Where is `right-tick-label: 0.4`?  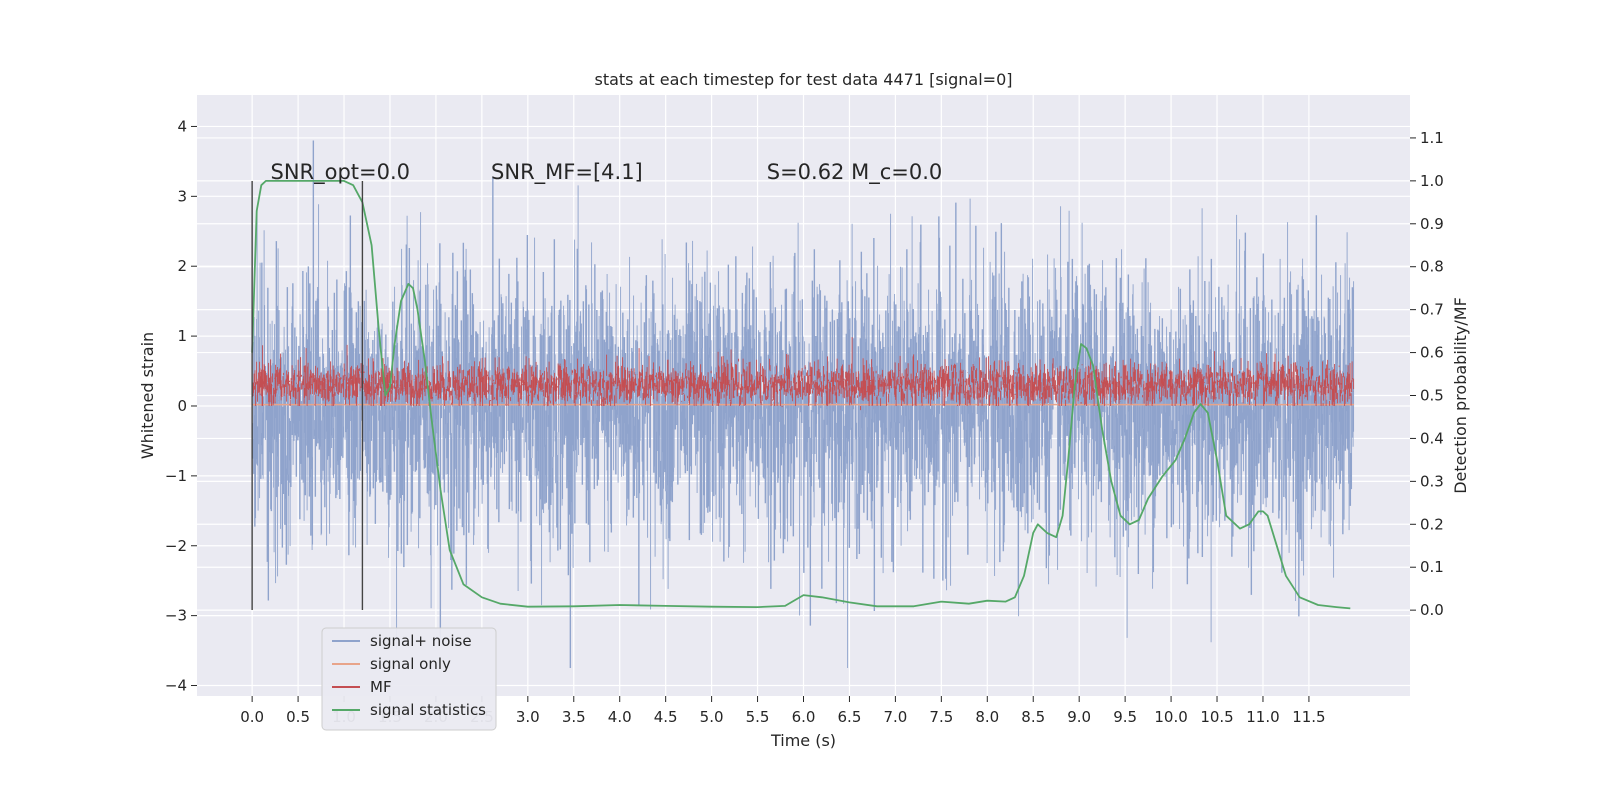
right-tick-label: 0.4 is located at coordinates (1432, 438).